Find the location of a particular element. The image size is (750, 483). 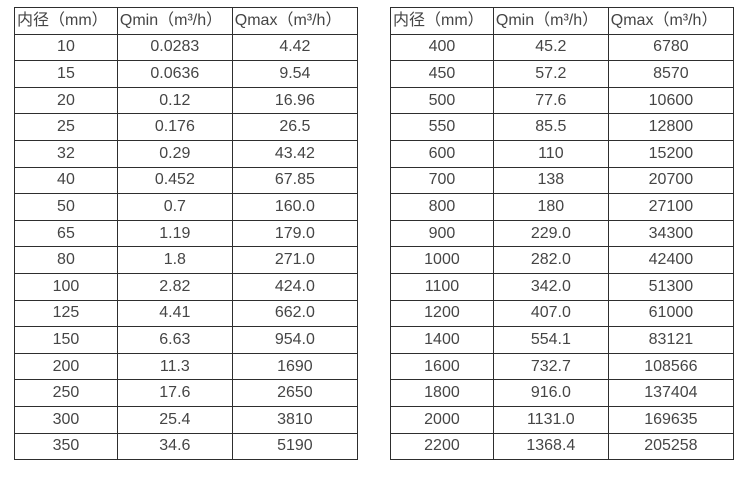

header-inner-diameter: 内径（mm） is located at coordinates (66, 21).